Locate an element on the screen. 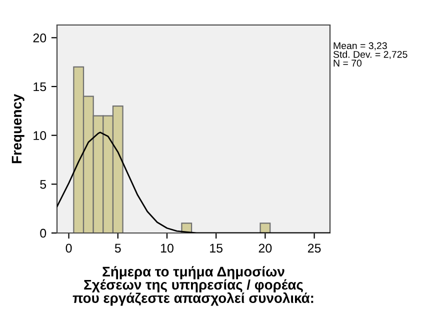  x-axis-title: Σήμερα το τμήμα Δημοσίων Σχέσεων της υπηρεσίας / φορέας που εργάζεστε απασχολεί συνολικά: is located at coordinates (193, 286).